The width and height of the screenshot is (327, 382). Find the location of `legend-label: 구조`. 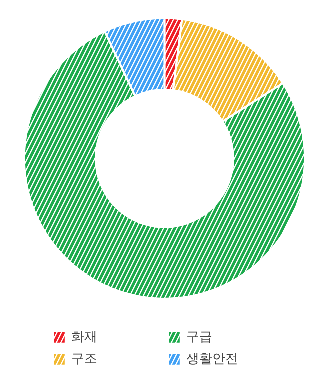

legend-label: 구조 is located at coordinates (85, 359).